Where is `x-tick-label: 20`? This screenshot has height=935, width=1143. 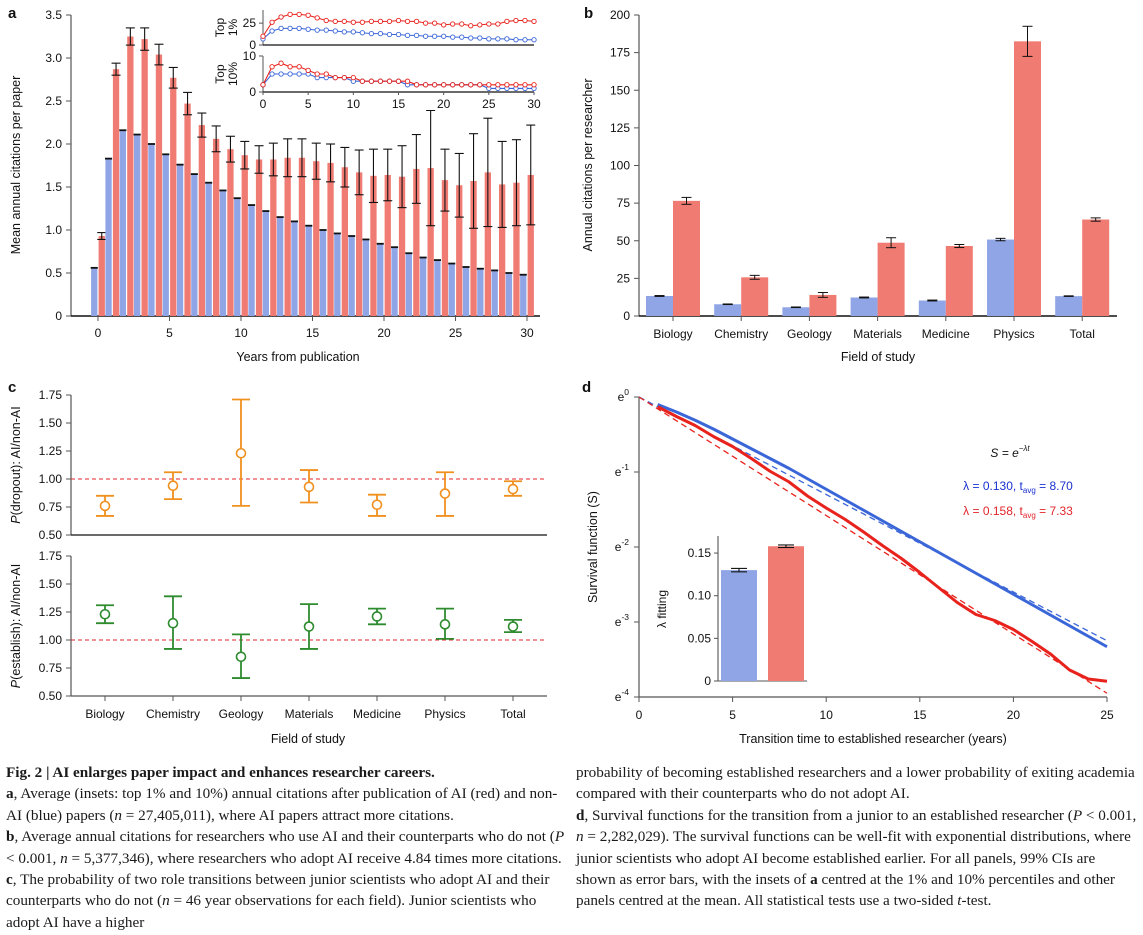
x-tick-label: 20 is located at coordinates (1014, 715).